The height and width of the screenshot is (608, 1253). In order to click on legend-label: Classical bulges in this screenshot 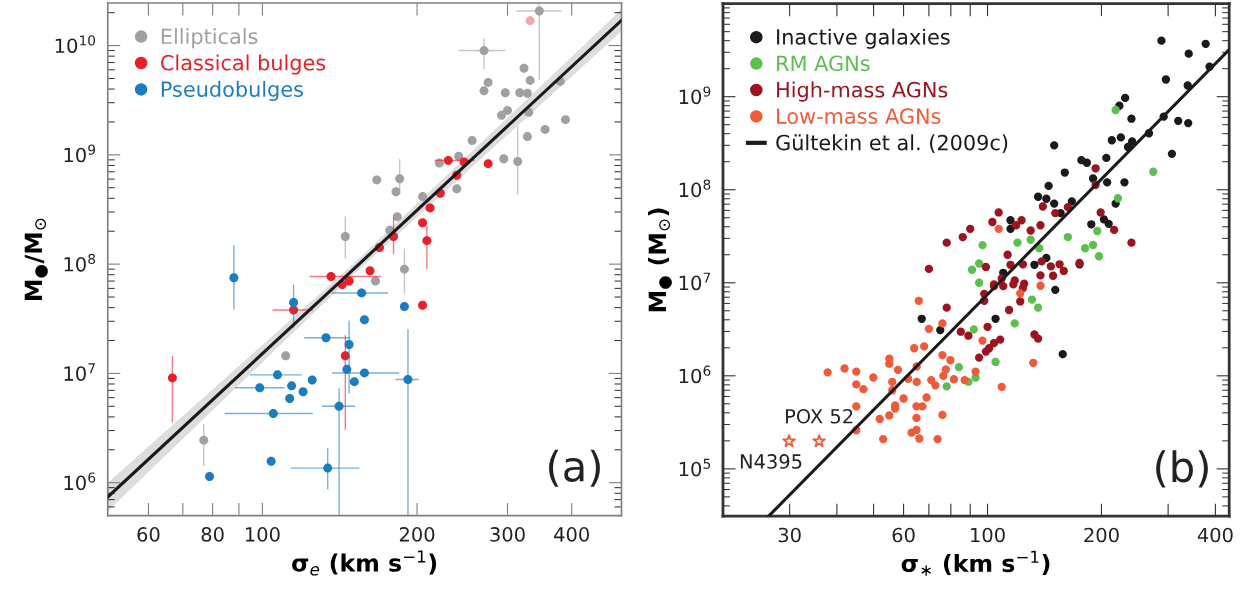, I will do `click(243, 64)`.